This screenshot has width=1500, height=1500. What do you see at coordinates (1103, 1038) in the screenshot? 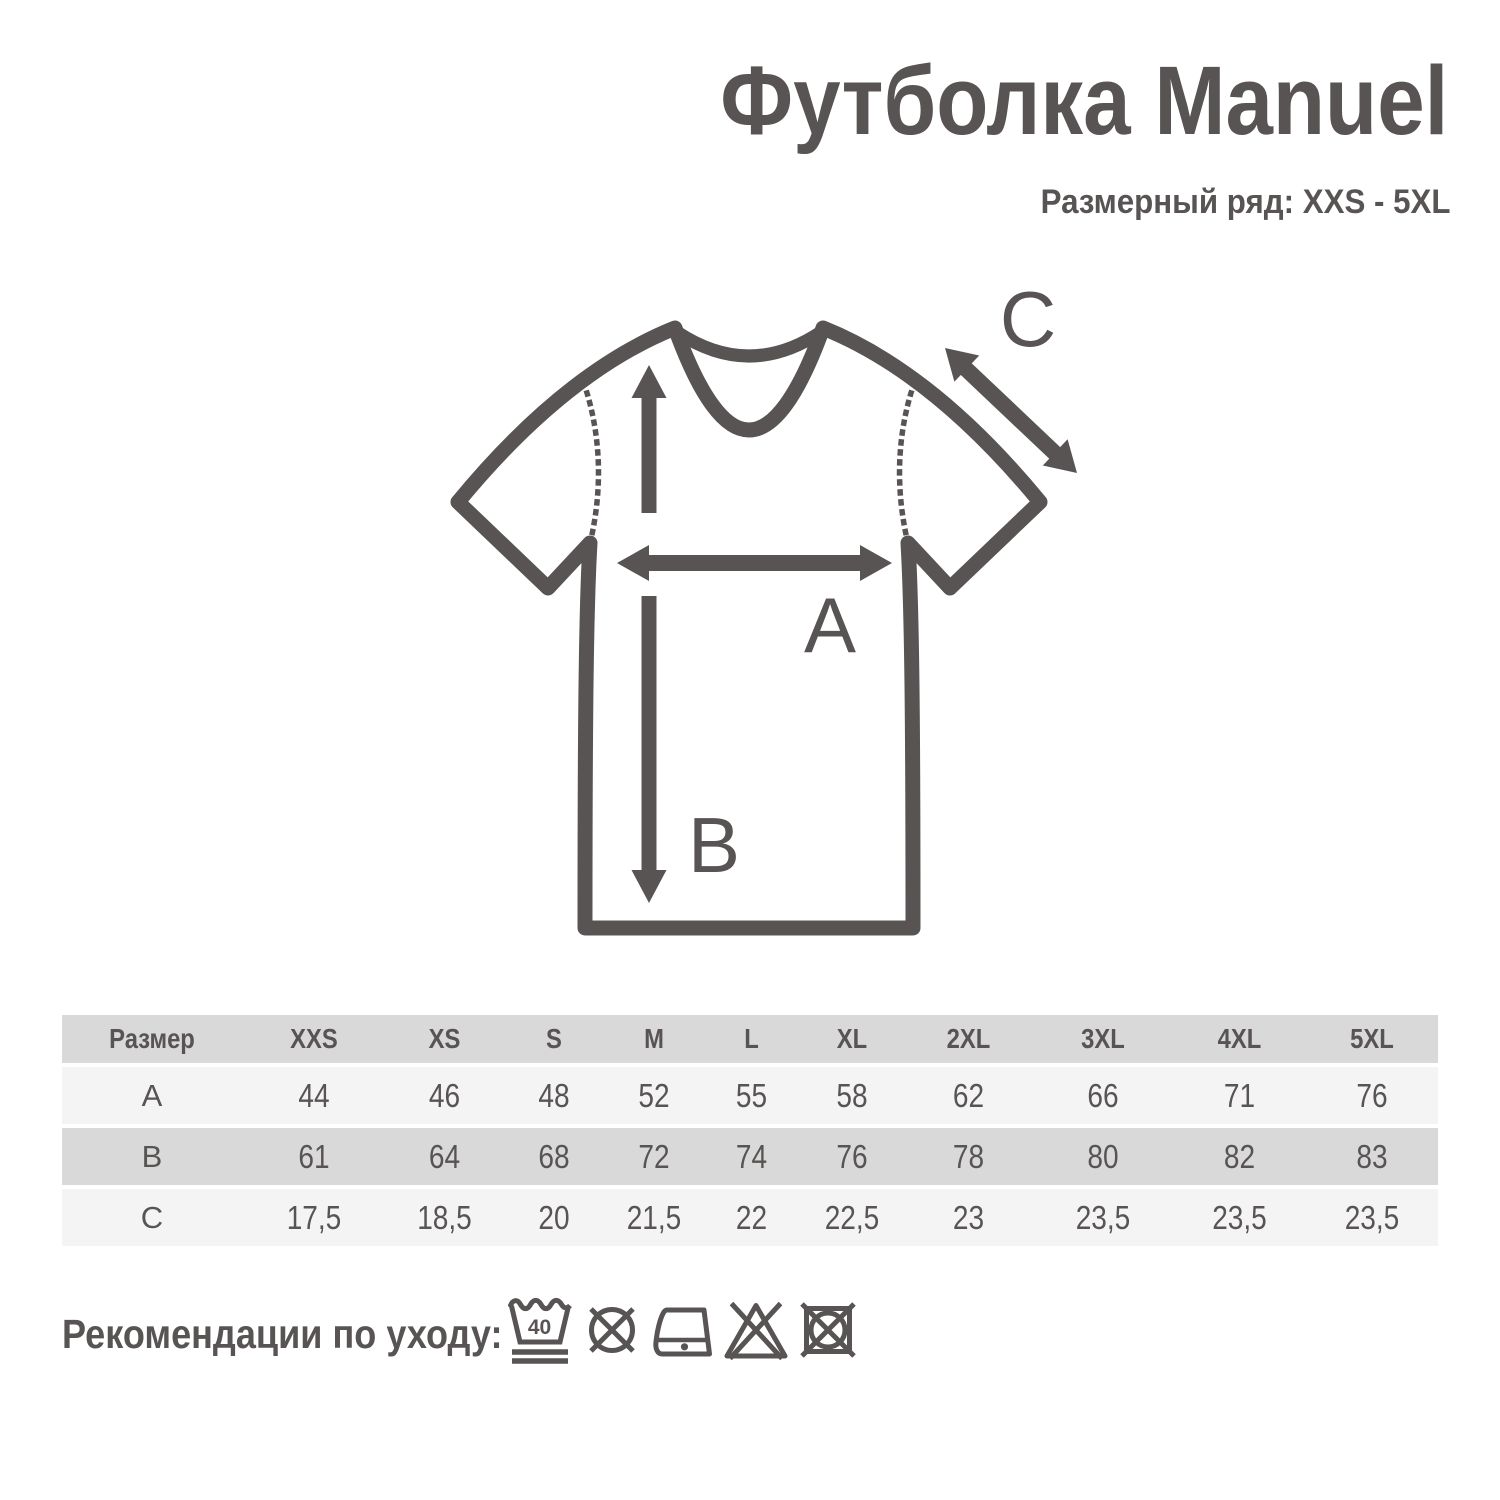
I see `col-header-3xl: 3XL` at bounding box center [1103, 1038].